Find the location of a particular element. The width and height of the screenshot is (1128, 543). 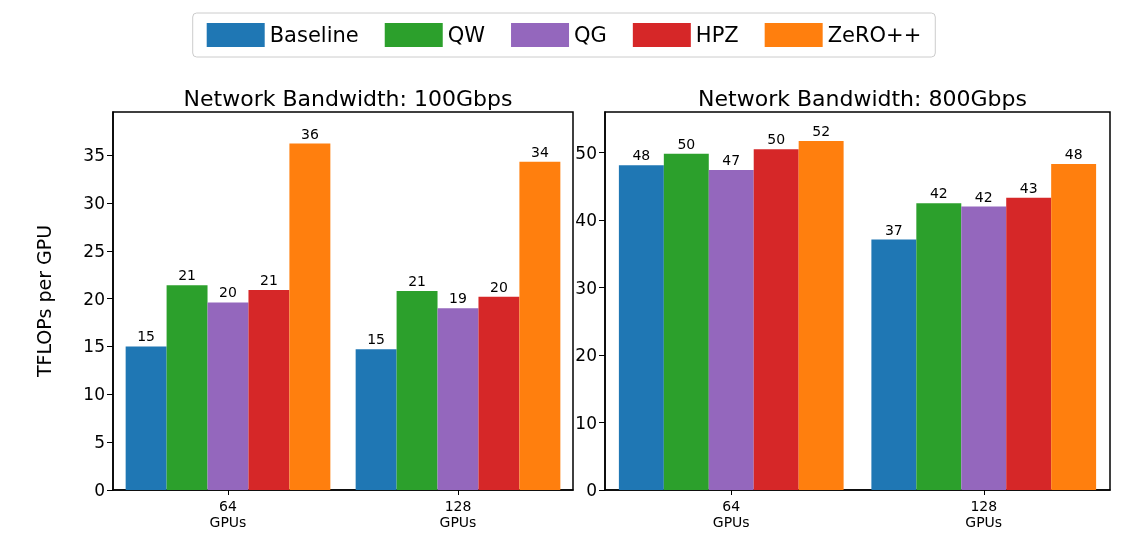

legend-label: Baseline is located at coordinates (314, 35).